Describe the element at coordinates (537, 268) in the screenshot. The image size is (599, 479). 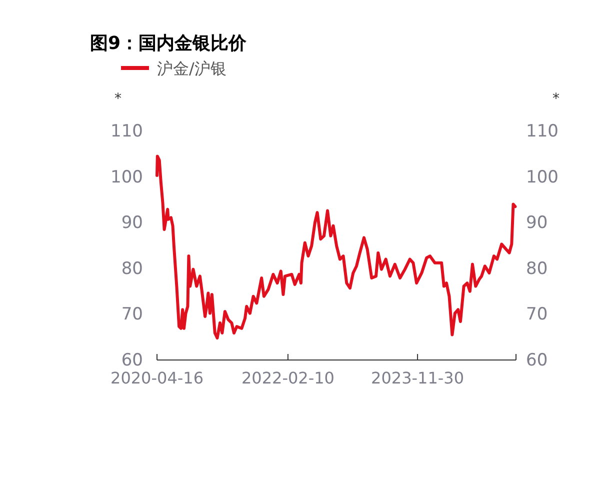
I see `y2-tick-label: 80` at that location.